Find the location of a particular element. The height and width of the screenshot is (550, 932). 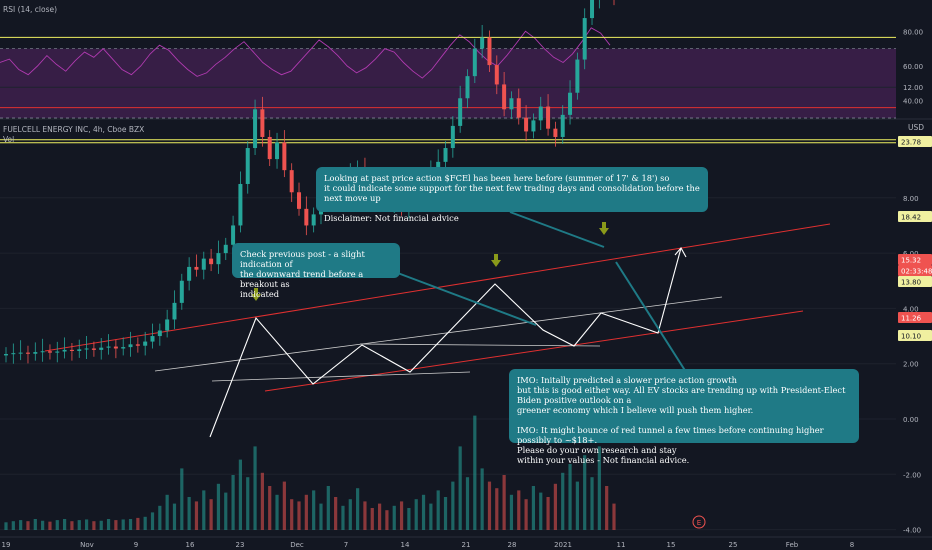

price-tick-label: 12.00 is located at coordinates (913, 88).